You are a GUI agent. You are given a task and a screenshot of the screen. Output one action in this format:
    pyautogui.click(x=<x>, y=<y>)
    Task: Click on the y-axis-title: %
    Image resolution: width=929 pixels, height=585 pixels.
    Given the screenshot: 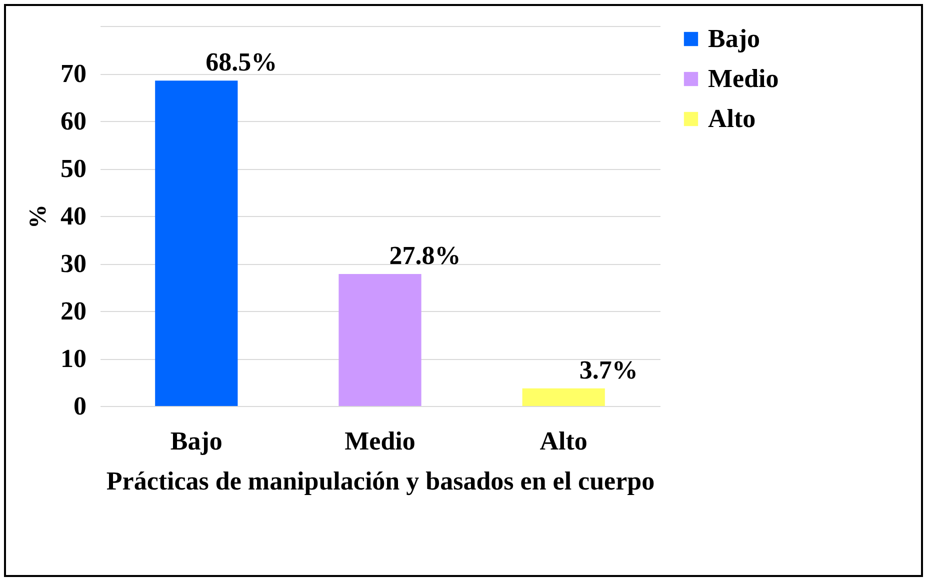 What is the action you would take?
    pyautogui.click(x=39, y=216)
    